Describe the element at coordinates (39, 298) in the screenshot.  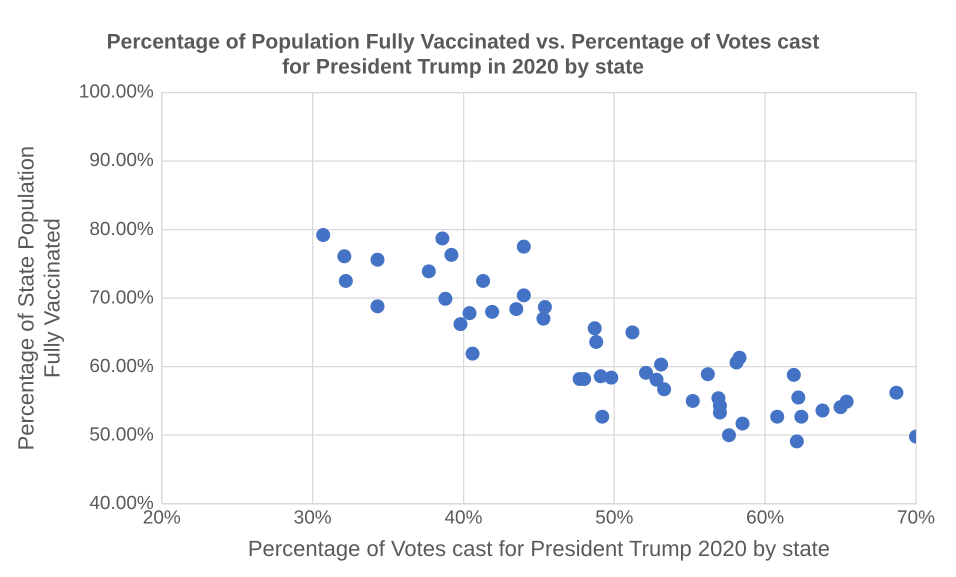
I see `y-axis-title: Percentage of State Population Fully Vaccinated` at that location.